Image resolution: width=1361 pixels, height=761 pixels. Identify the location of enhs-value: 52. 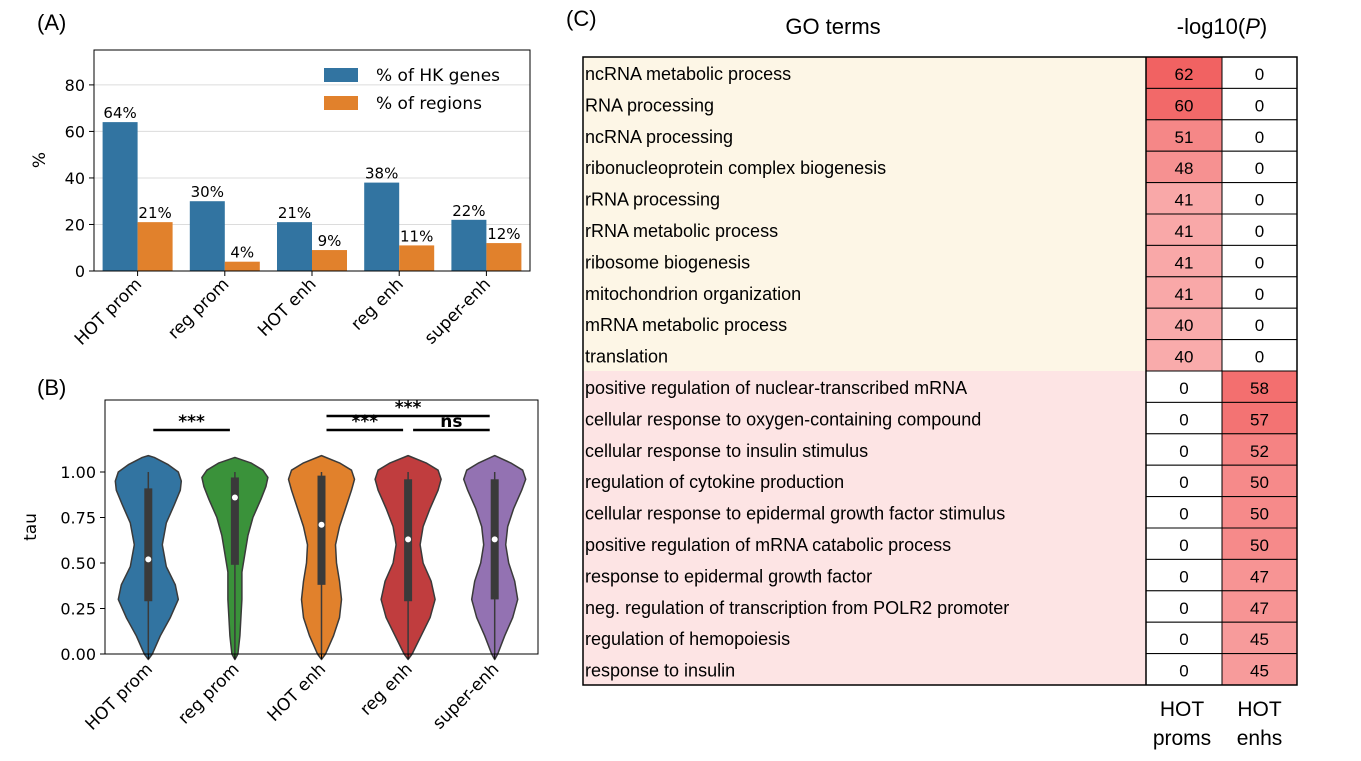
(1259, 451).